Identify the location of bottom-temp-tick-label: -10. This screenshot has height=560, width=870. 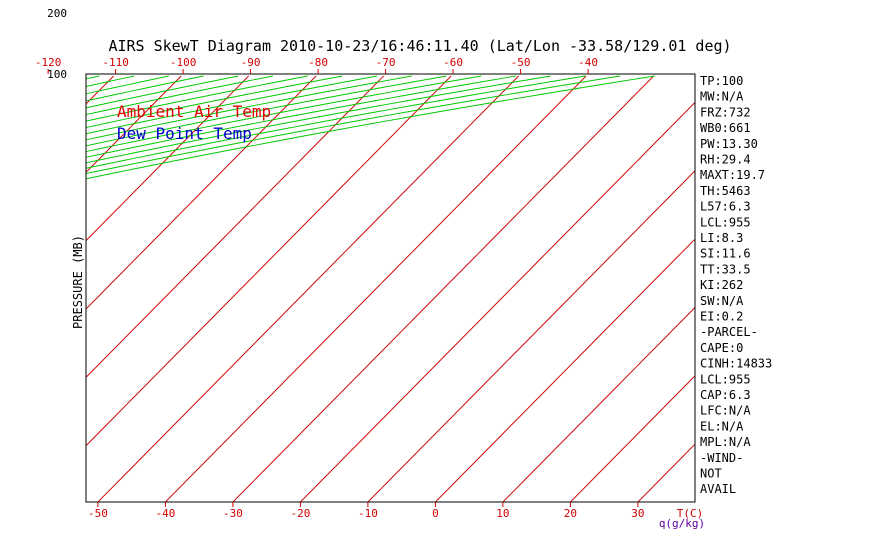
(368, 513).